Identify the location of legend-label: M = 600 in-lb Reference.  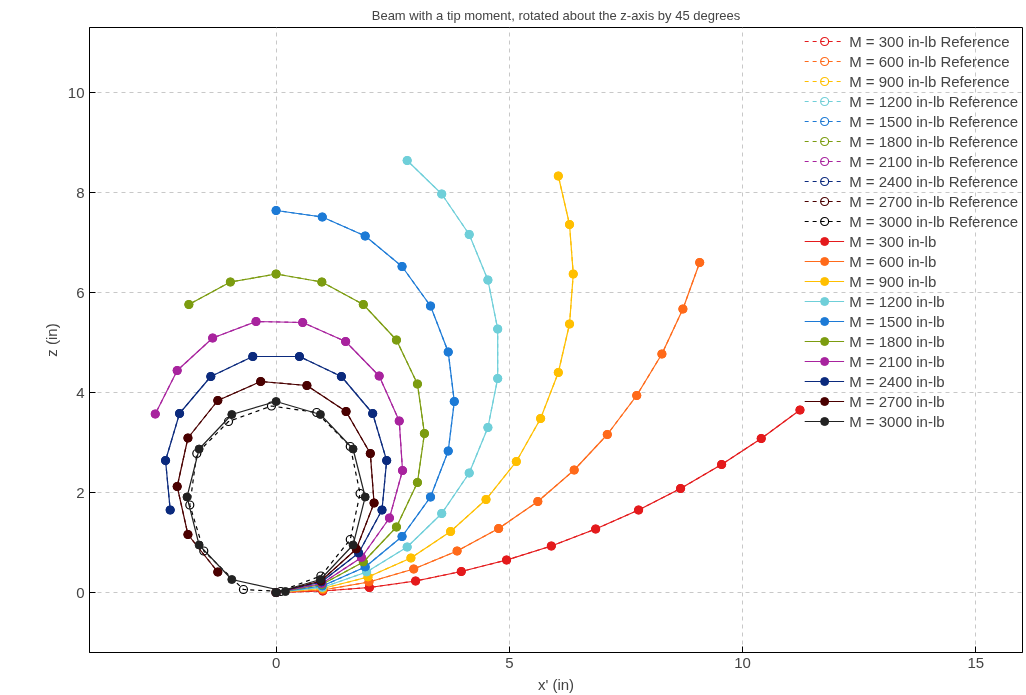
(929, 61).